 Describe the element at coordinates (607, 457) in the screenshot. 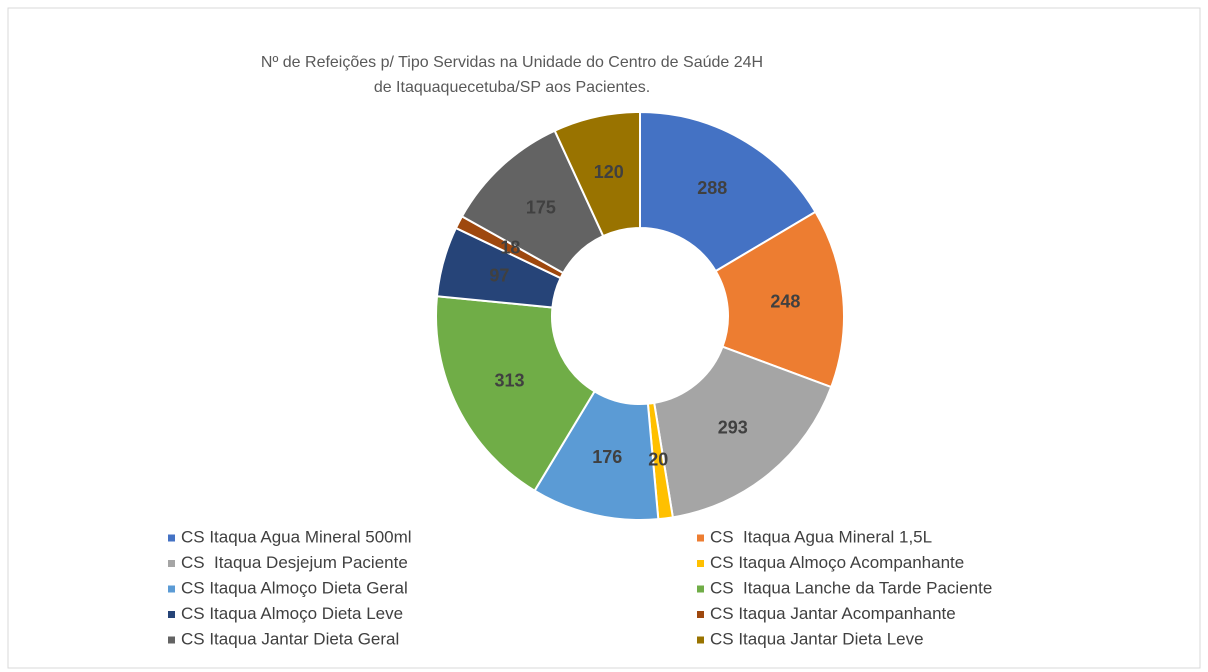

I see `data-label: 176` at that location.